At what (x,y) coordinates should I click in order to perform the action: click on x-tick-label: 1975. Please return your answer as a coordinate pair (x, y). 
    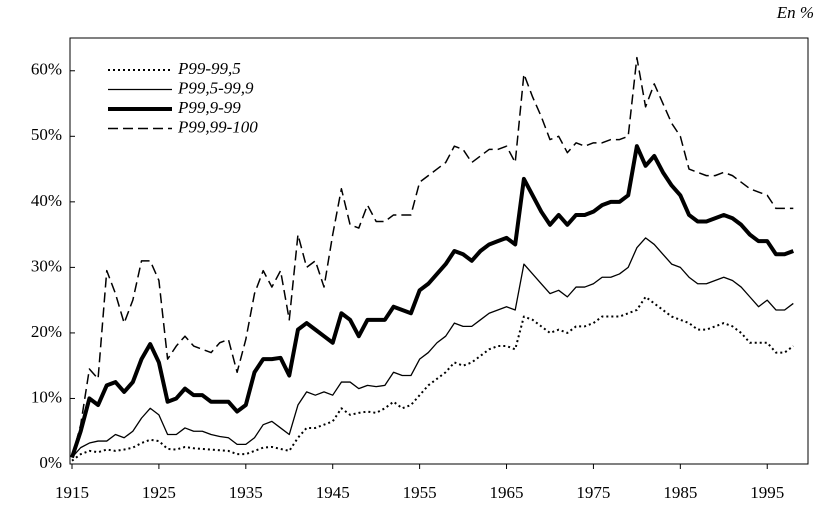
    Looking at the image, I should click on (593, 492).